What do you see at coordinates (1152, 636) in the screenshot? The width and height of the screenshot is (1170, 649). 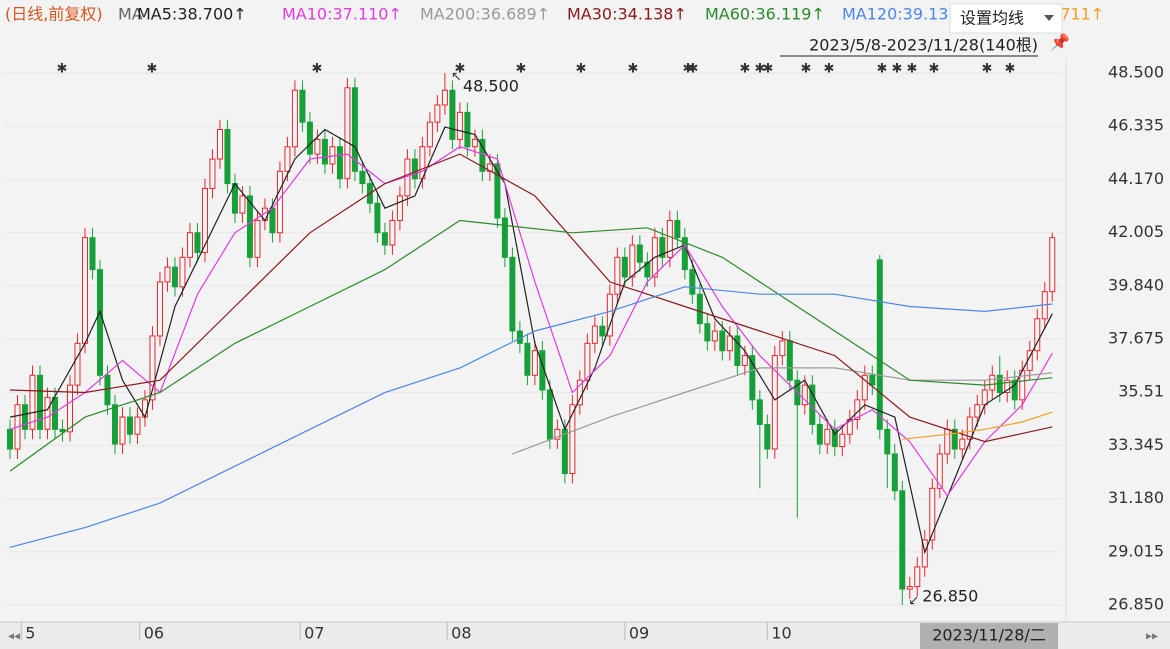 I see `scroll-right: ▸▸` at bounding box center [1152, 636].